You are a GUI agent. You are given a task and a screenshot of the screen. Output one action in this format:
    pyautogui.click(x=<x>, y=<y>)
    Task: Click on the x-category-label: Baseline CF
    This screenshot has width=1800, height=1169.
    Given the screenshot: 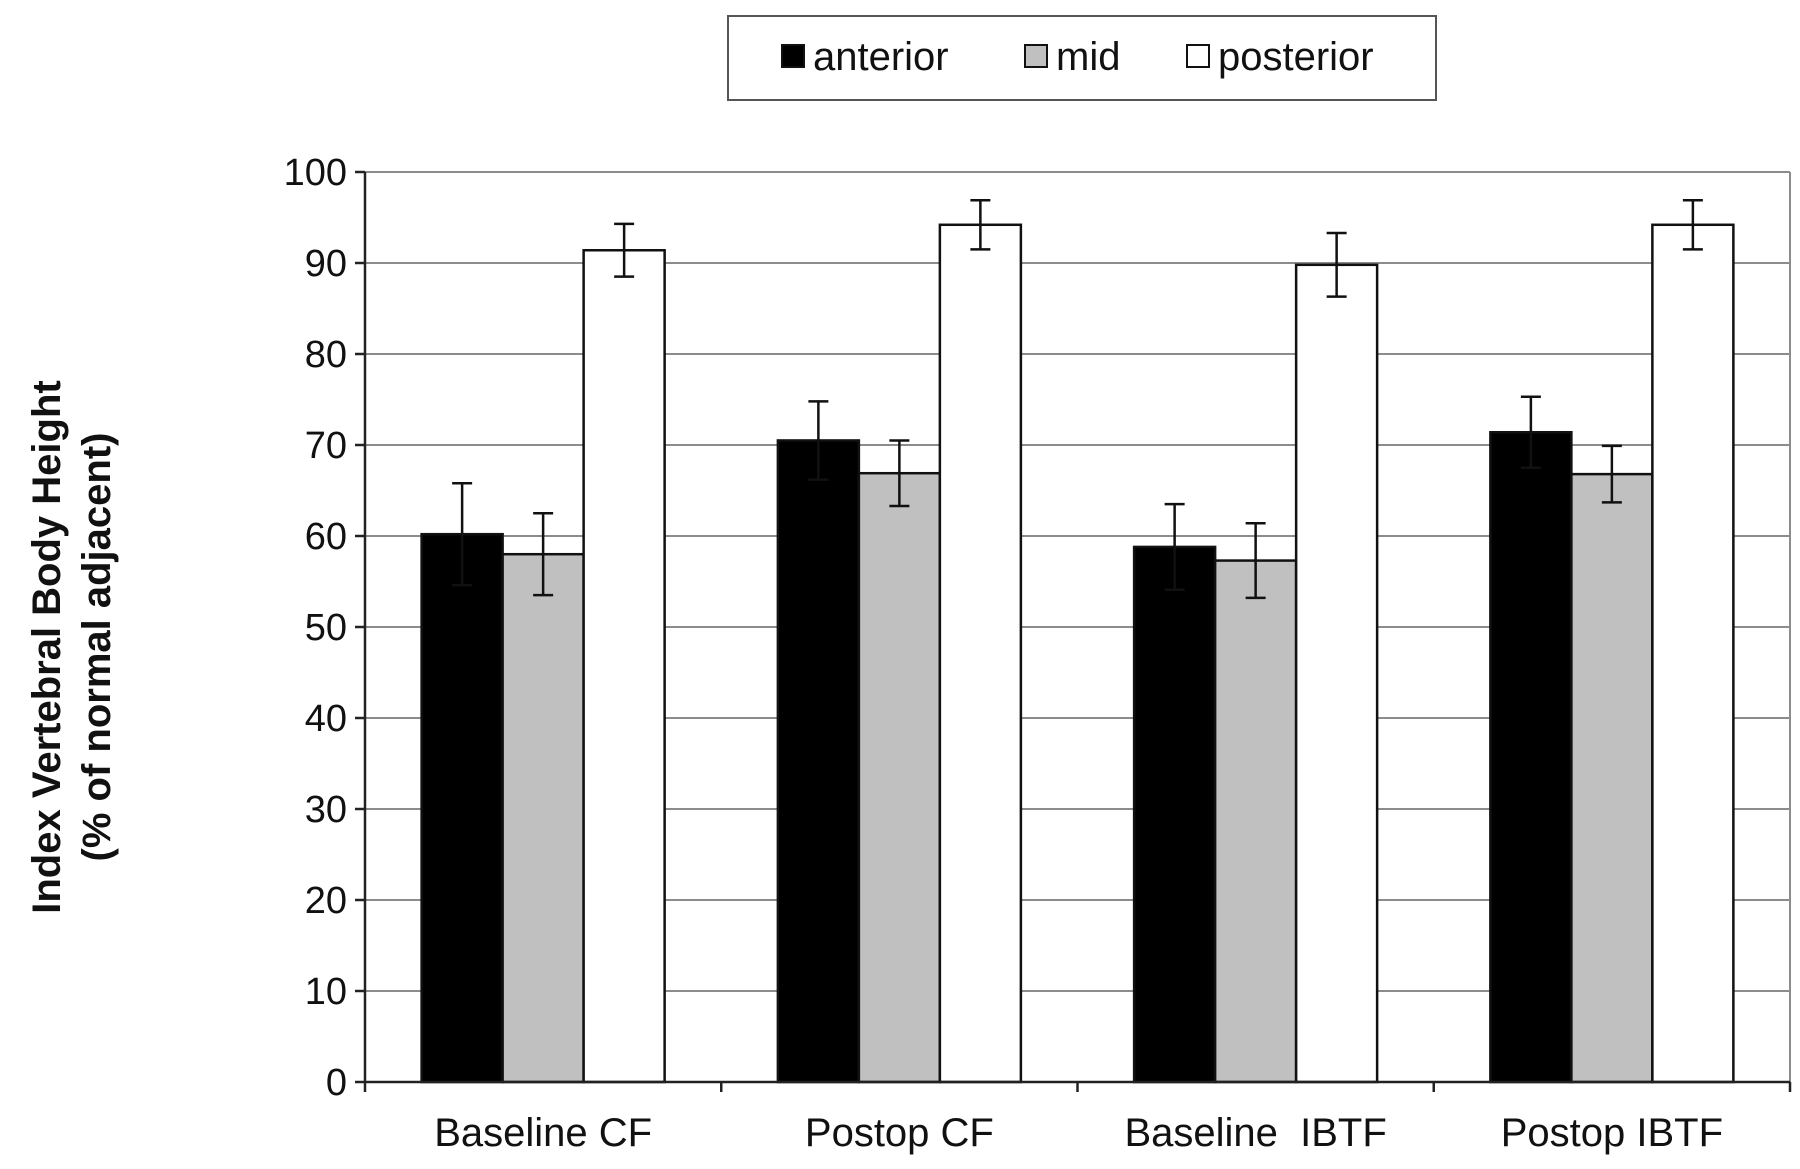 What is the action you would take?
    pyautogui.click(x=543, y=1133)
    